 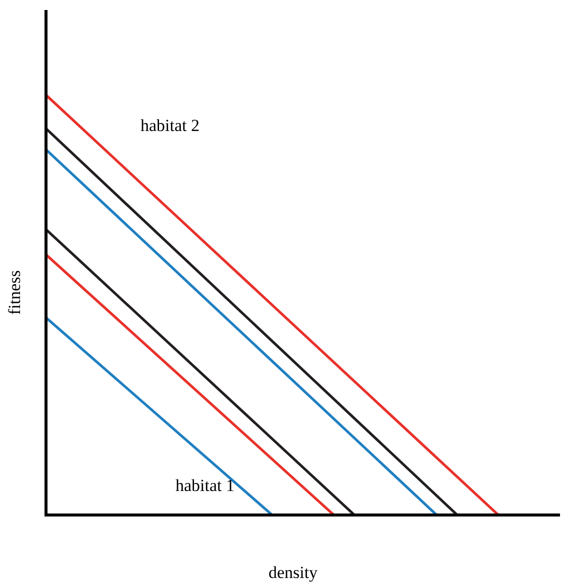 I want to click on annotation: habitat 1, so click(x=205, y=485).